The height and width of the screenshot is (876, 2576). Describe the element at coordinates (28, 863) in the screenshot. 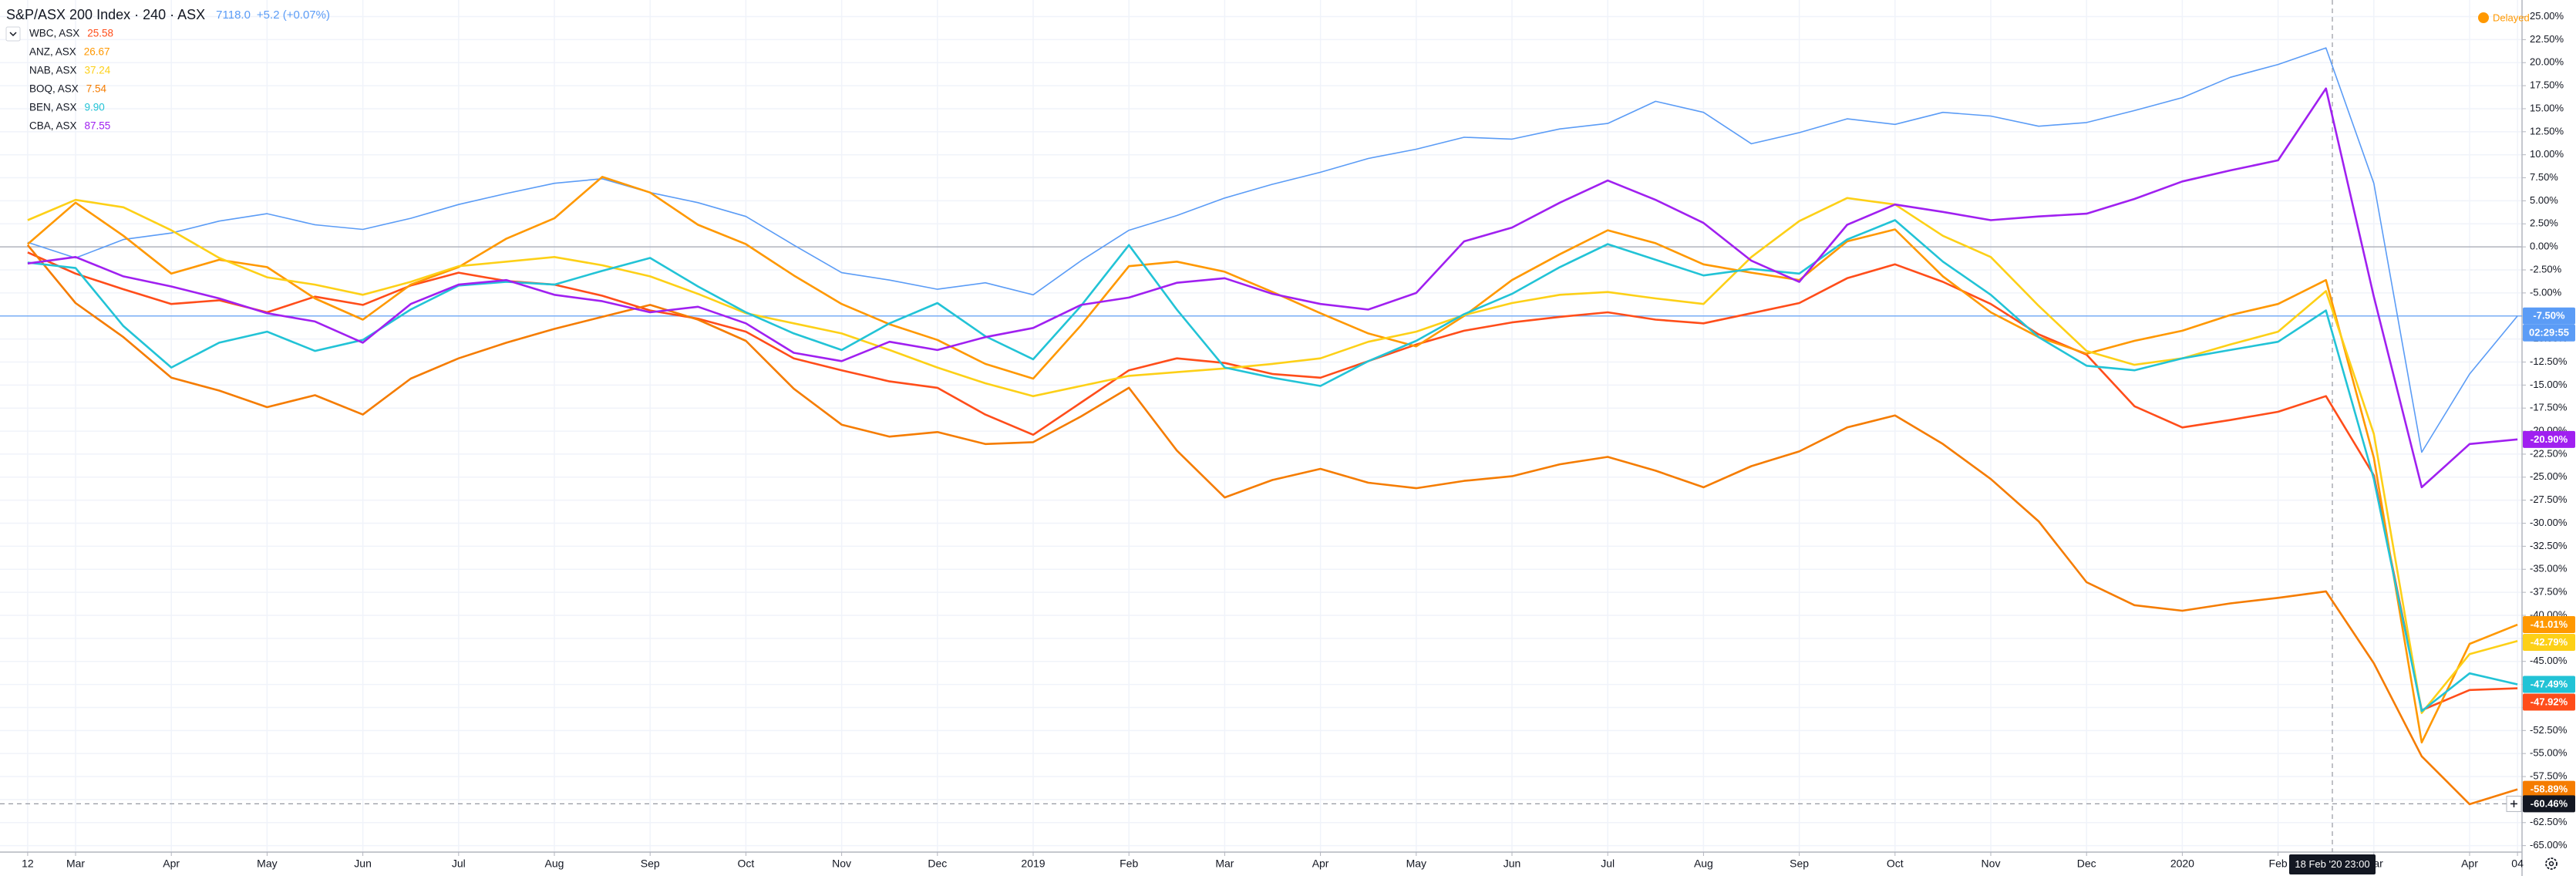

I see `x-tick-label: 12` at that location.